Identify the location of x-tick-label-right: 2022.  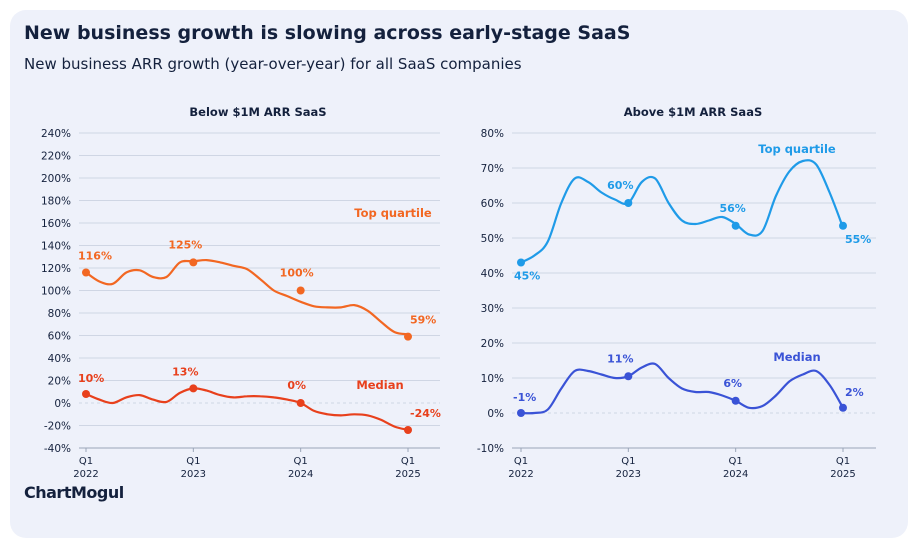
(520, 474).